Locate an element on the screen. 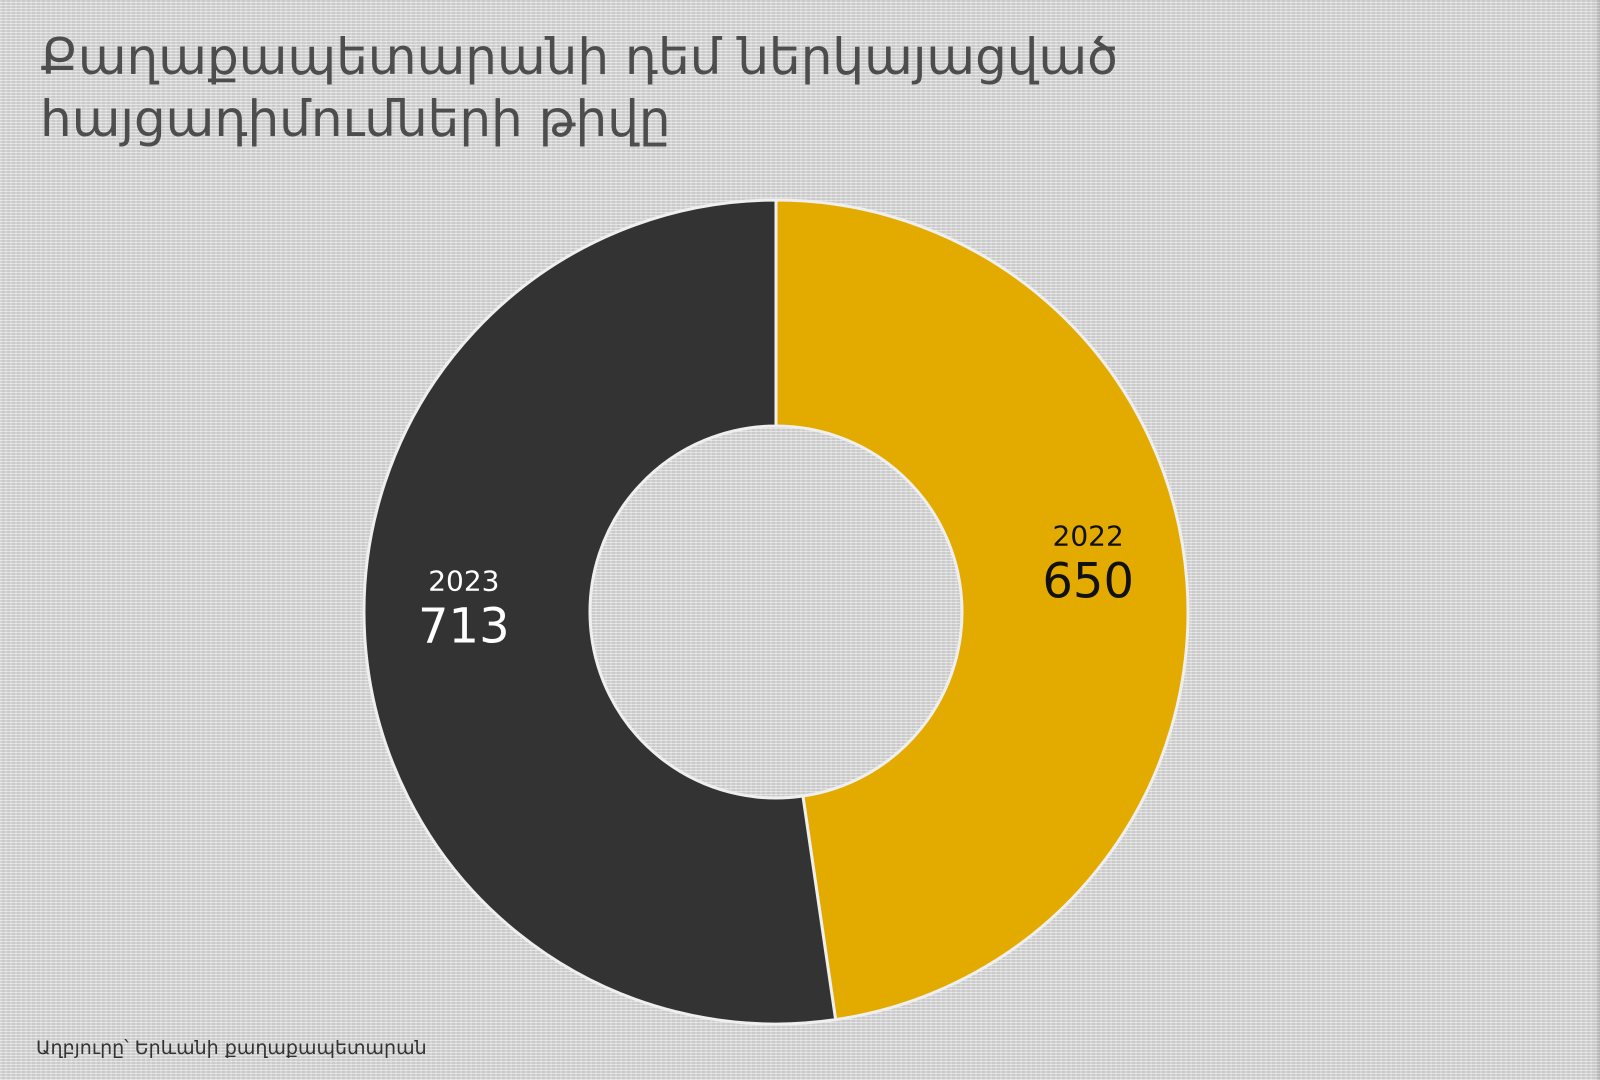 The height and width of the screenshot is (1080, 1600). slice-year-label-2022: 2022 is located at coordinates (1088, 535).